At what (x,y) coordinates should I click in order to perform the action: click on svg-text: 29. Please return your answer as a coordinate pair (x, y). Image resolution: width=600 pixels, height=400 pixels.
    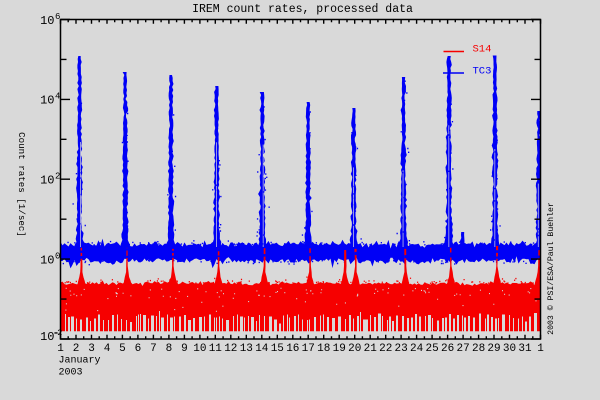
    Looking at the image, I should click on (493, 349).